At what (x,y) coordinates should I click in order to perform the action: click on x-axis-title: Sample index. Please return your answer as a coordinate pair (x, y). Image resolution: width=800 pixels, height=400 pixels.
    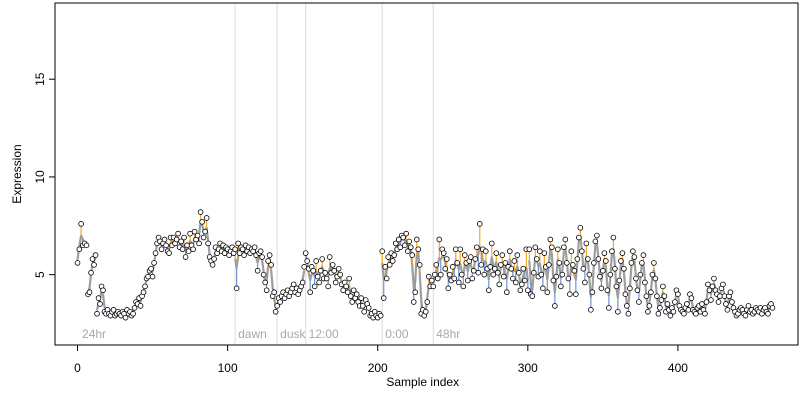
    Looking at the image, I should click on (422, 382).